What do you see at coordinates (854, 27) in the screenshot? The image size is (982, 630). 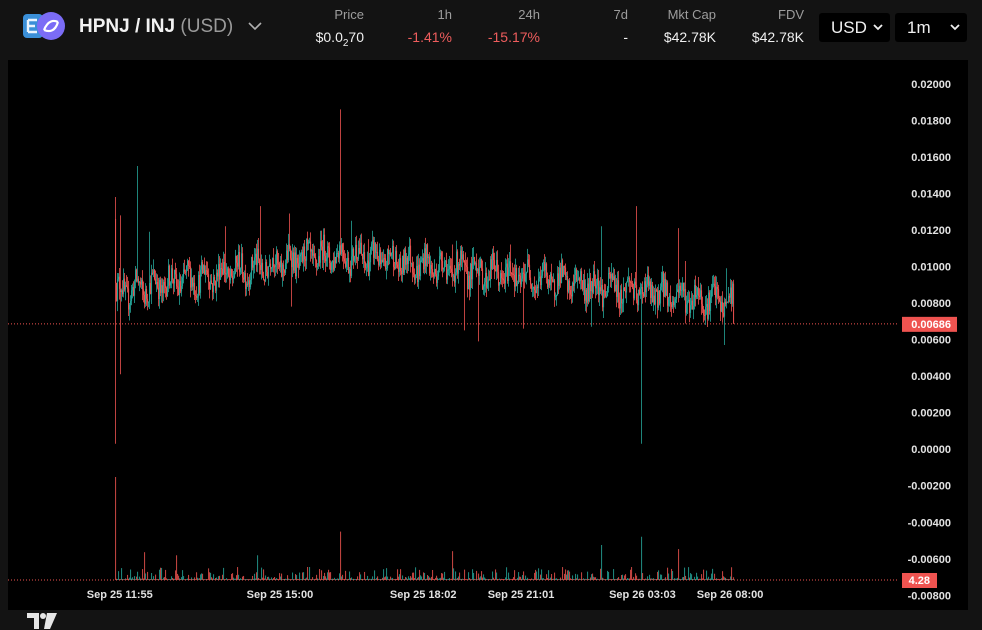 I see `currency-select: USD` at bounding box center [854, 27].